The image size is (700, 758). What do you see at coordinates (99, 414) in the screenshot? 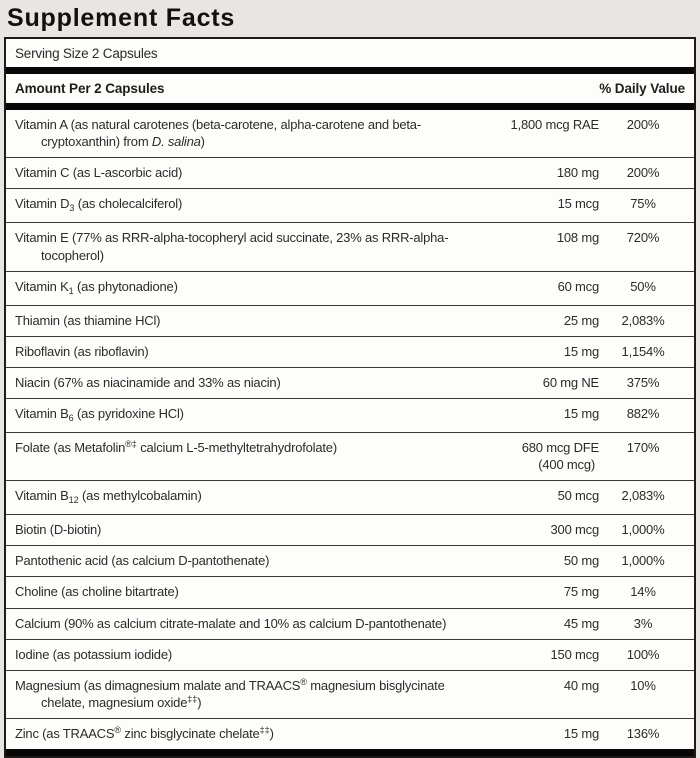
I see `ingredient-name: Vitamin B6 (as pyridoxine HCl)` at bounding box center [99, 414].